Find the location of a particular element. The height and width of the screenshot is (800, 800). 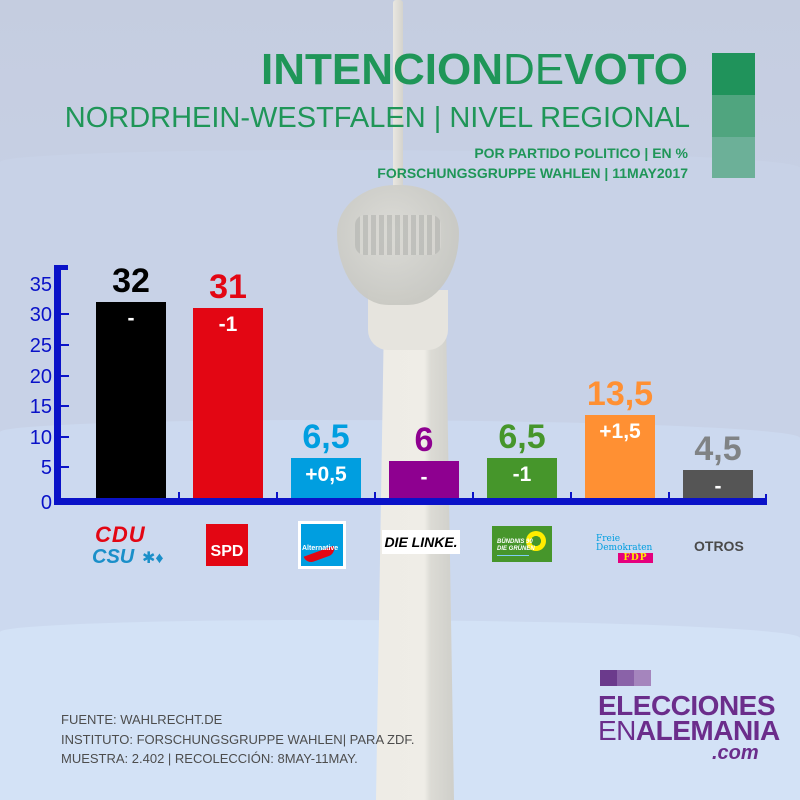

fdp-logo-text: Freie Demokraten is located at coordinates (624, 543).